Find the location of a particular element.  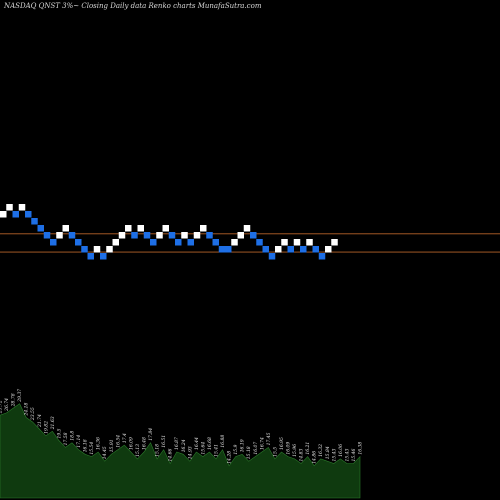

volume-label: 29.37 is located at coordinates (20, 396).